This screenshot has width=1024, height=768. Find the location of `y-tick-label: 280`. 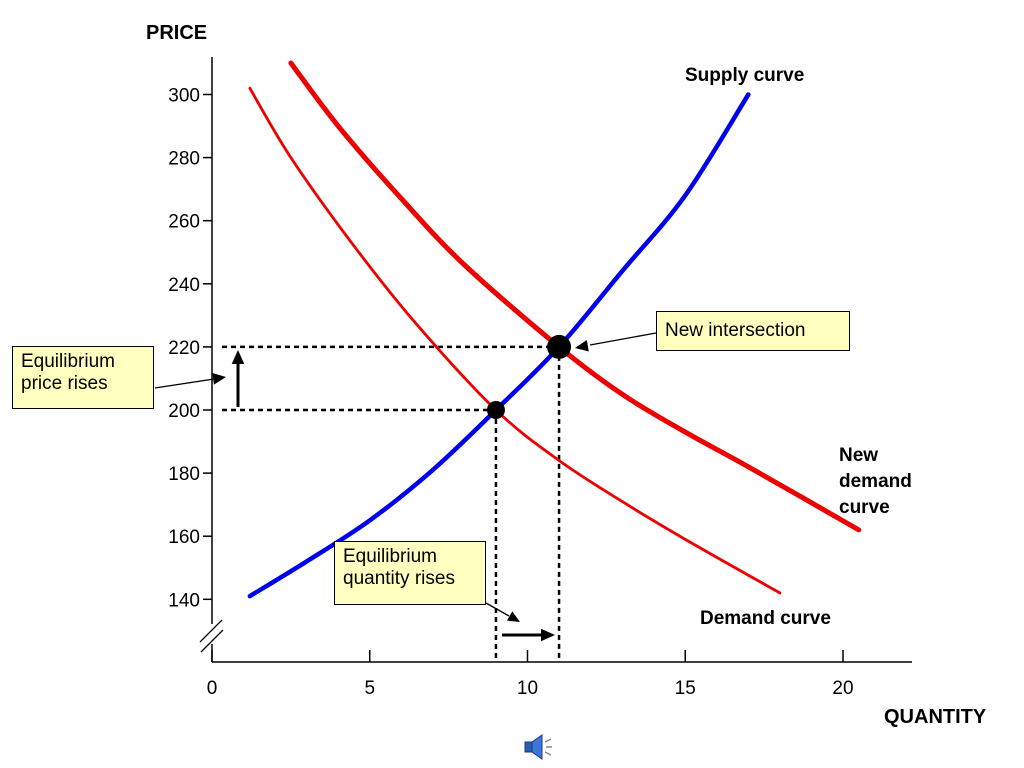

y-tick-label: 280 is located at coordinates (184, 159).